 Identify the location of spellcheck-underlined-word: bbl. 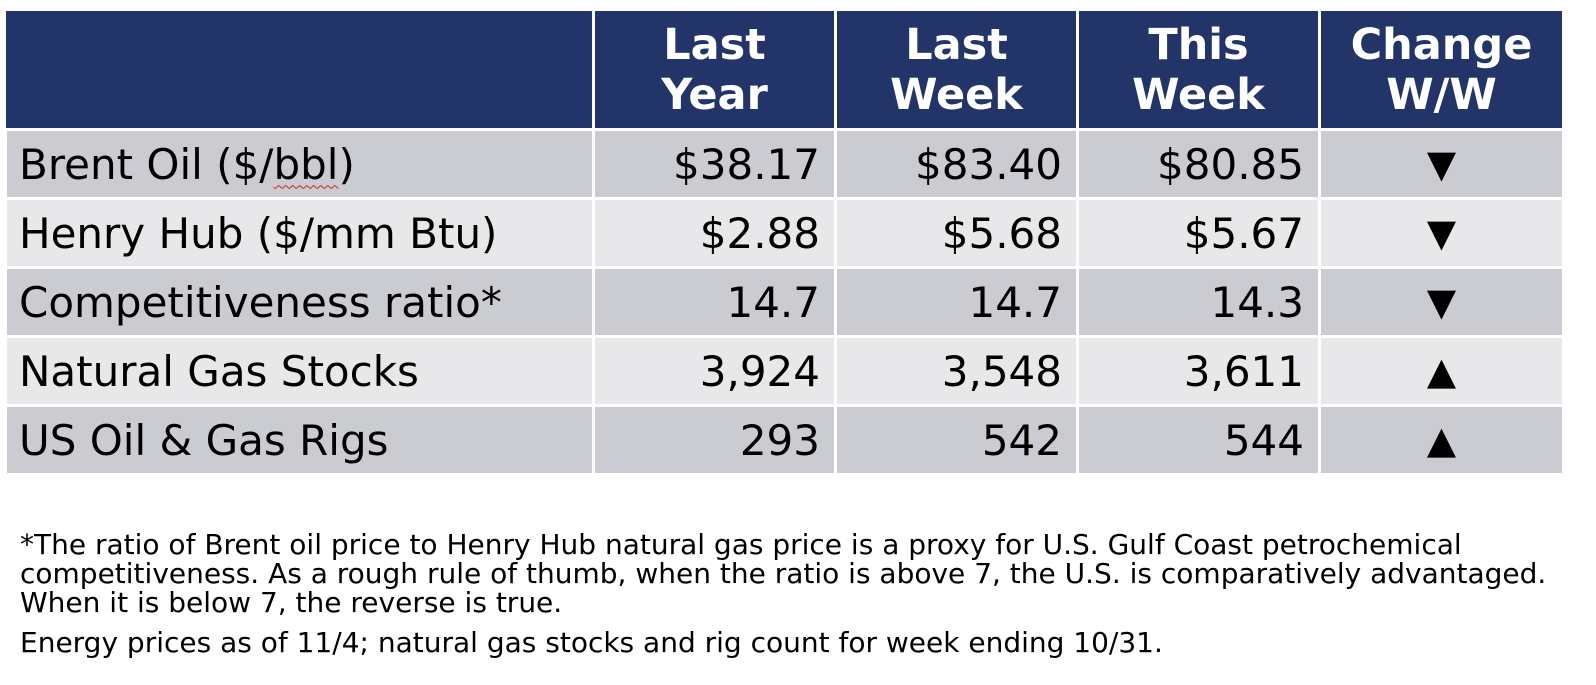
(306, 164).